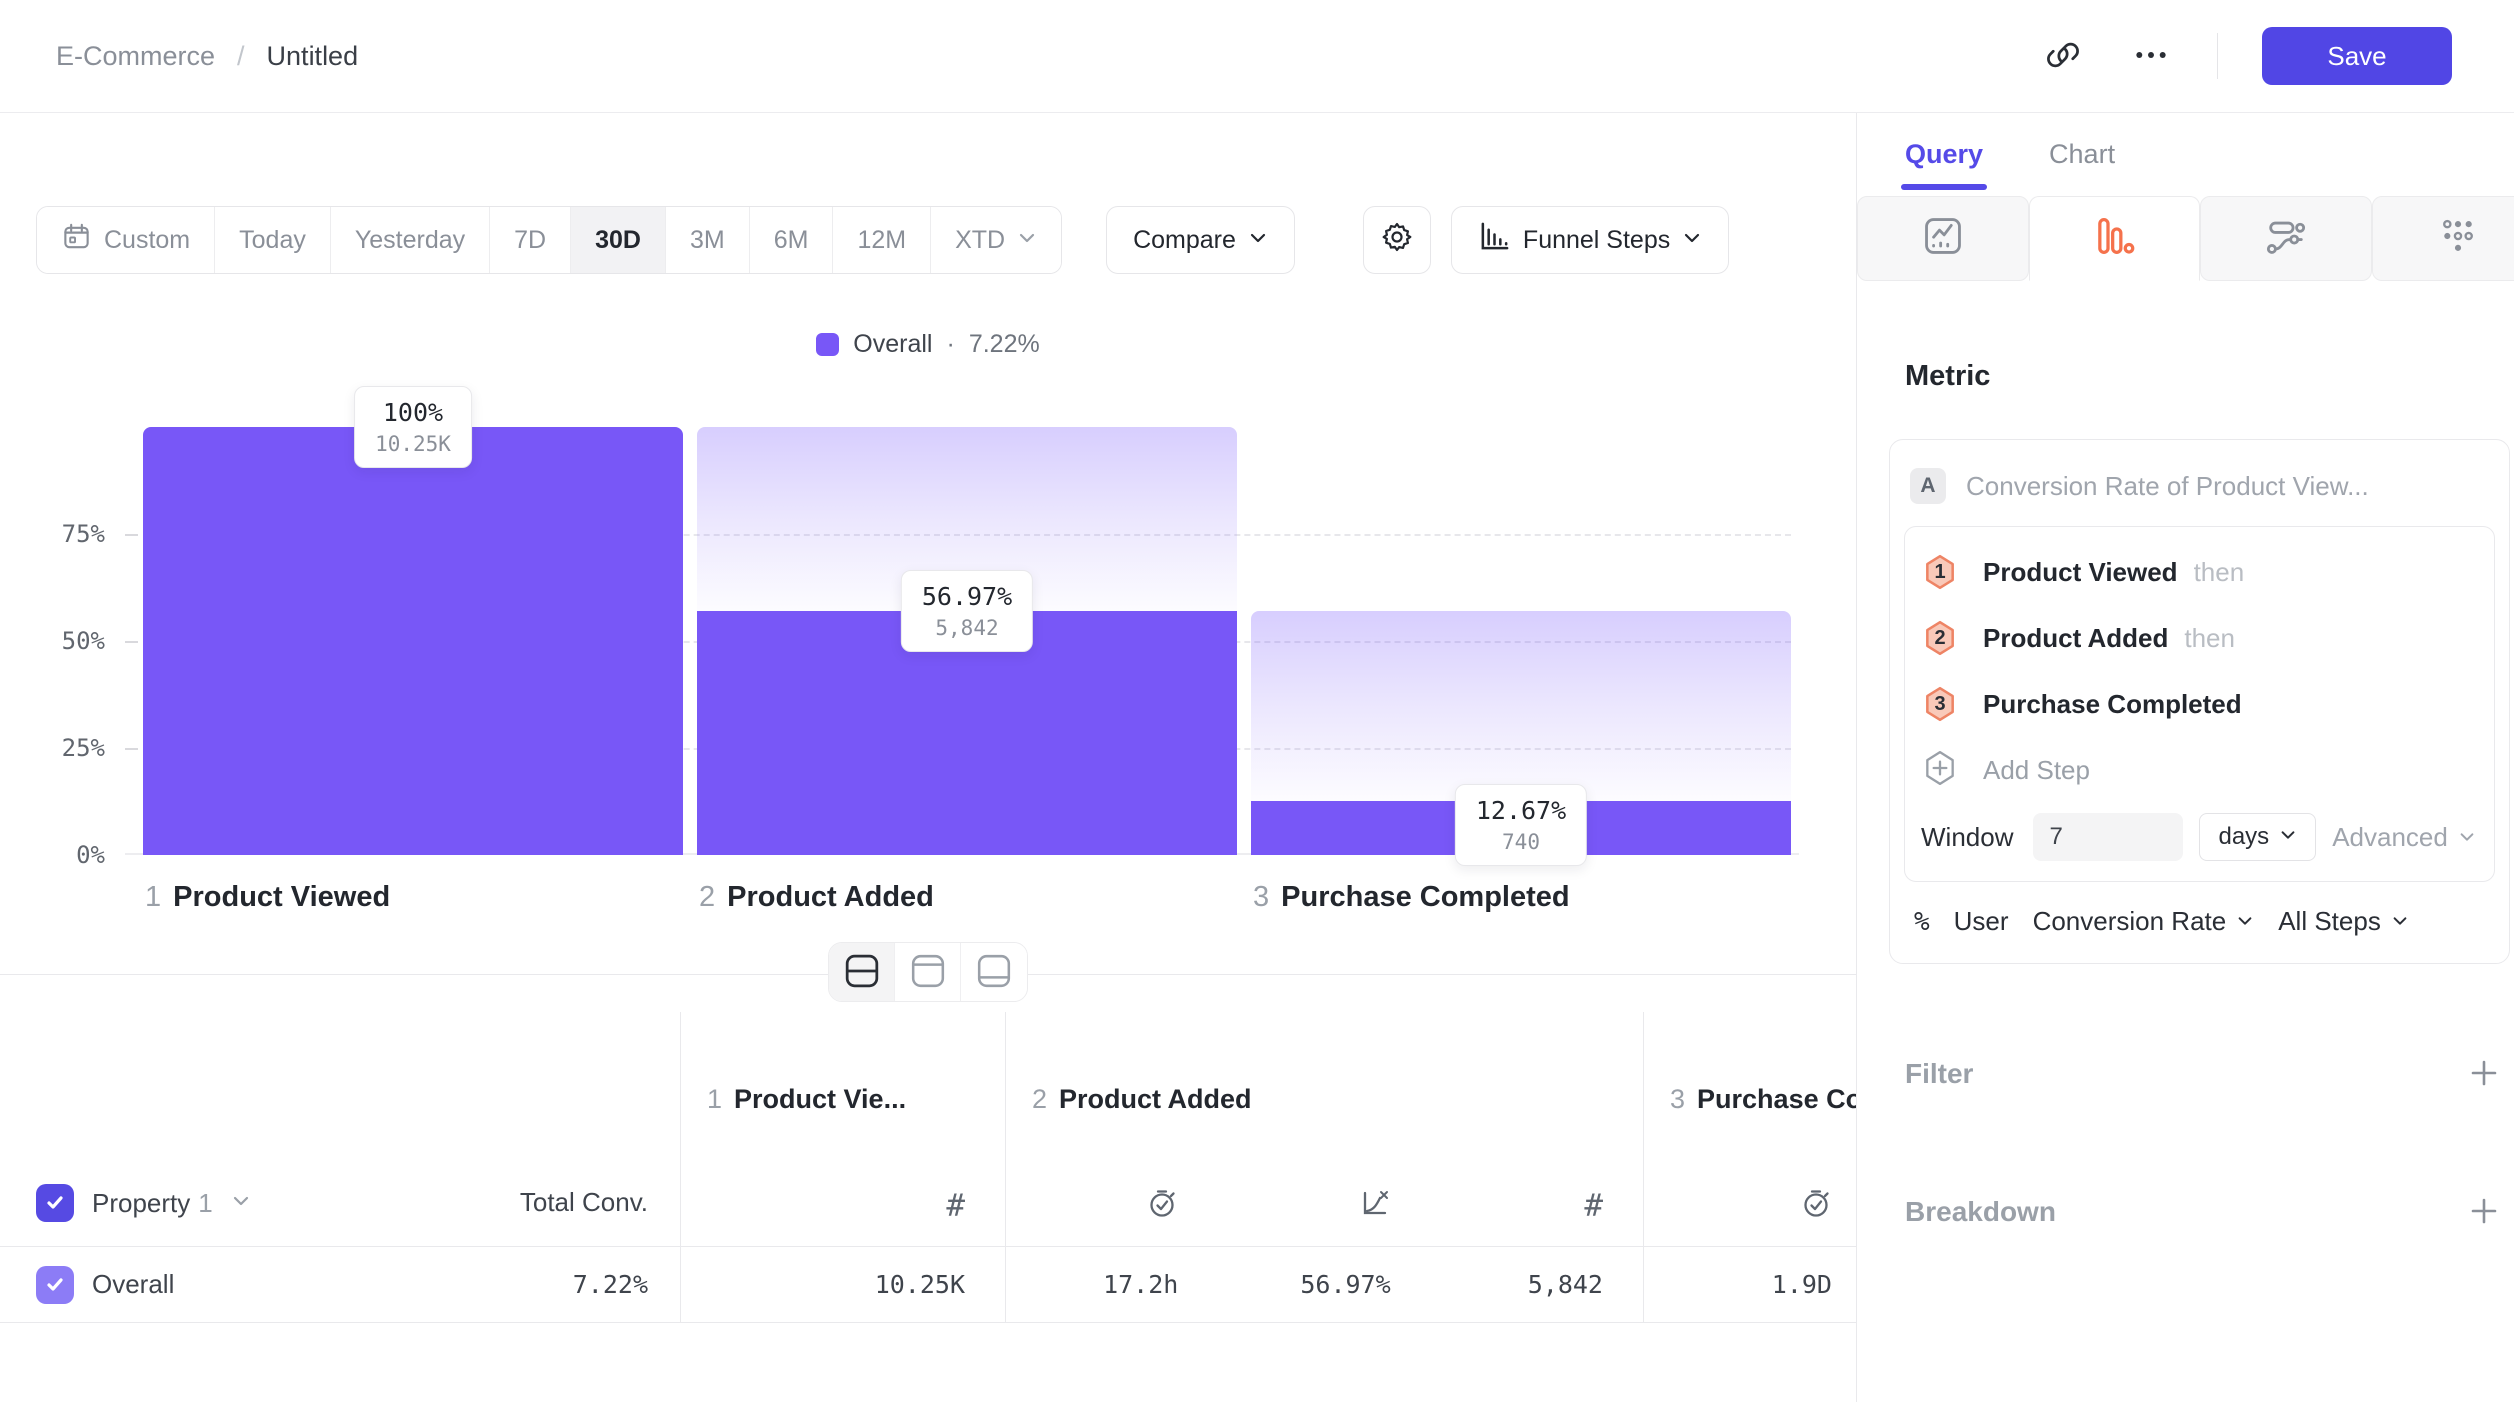 This screenshot has height=1402, width=2514. Describe the element at coordinates (273, 240) in the screenshot. I see `range-today: Today` at that location.